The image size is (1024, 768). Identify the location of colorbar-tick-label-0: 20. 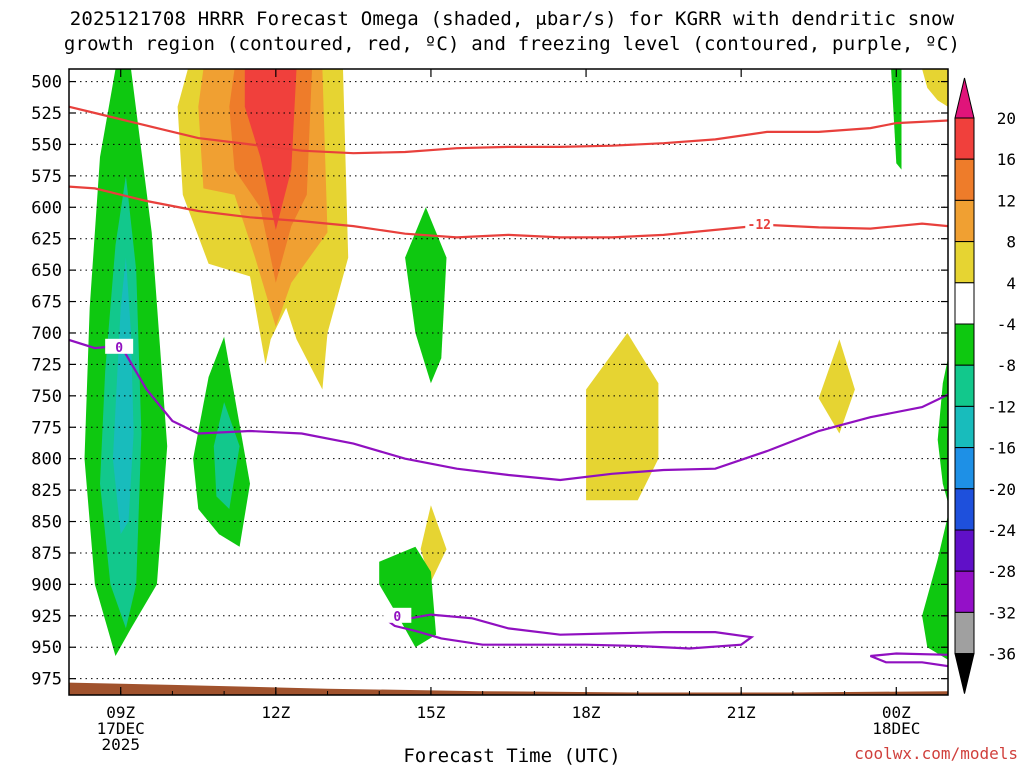
(1006, 118).